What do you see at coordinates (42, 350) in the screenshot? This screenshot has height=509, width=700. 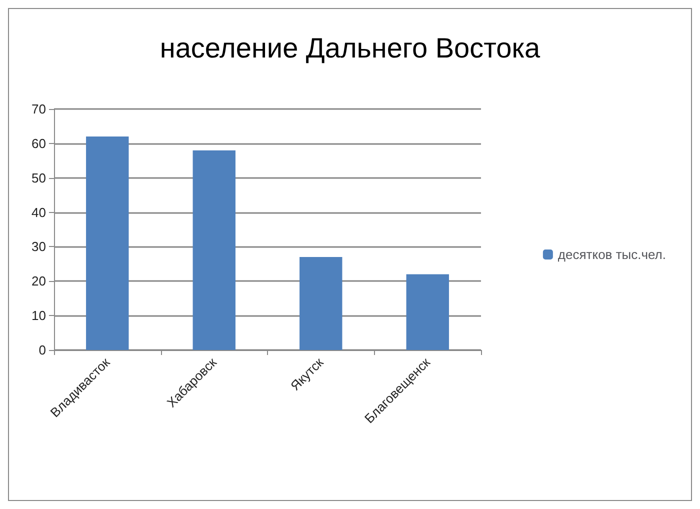 I see `y-tick-label: 0` at bounding box center [42, 350].